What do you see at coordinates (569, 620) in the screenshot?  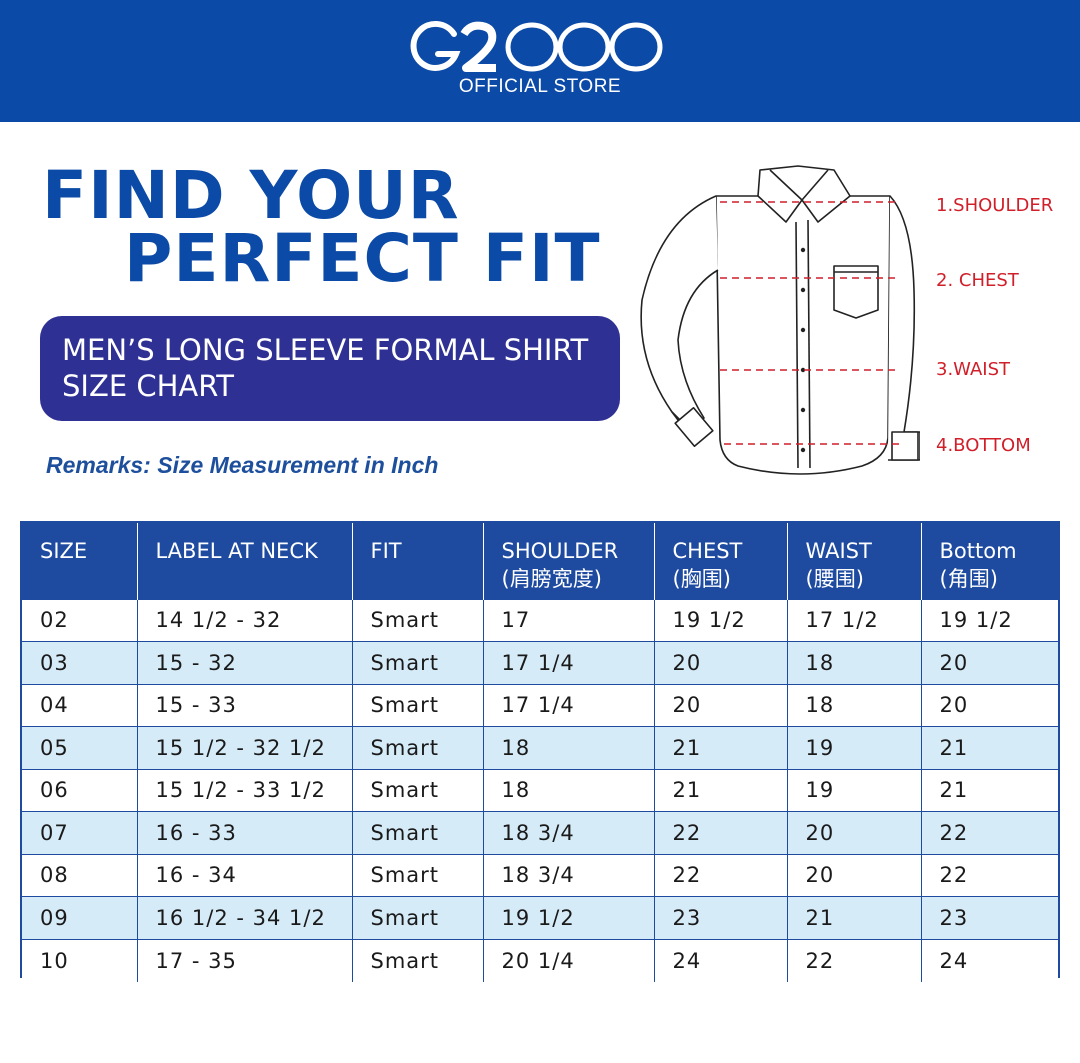 I see `table-cell: 17` at bounding box center [569, 620].